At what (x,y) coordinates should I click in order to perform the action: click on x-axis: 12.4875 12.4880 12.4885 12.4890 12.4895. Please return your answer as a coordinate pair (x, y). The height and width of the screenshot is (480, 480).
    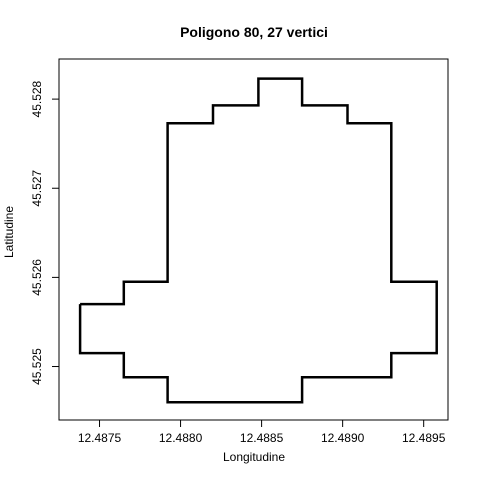
    Looking at the image, I should click on (262, 432).